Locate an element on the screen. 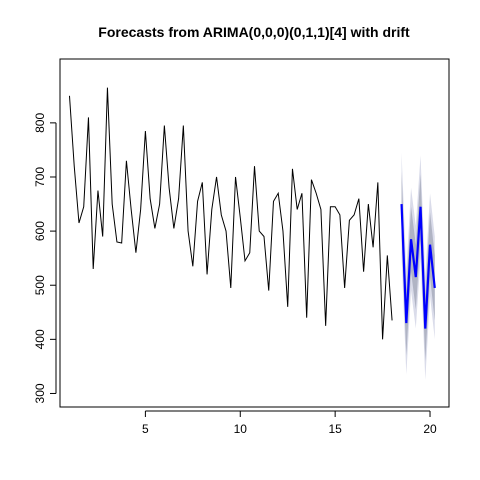 The width and height of the screenshot is (480, 480). y-tick-label: 500 is located at coordinates (40, 285).